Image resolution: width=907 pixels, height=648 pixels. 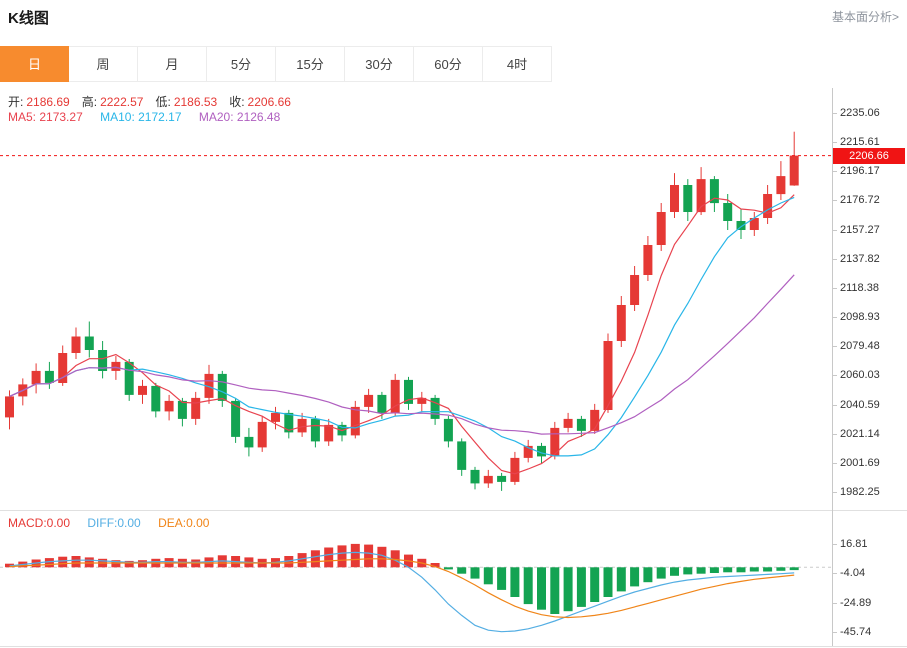 What do you see at coordinates (448, 64) in the screenshot?
I see `tab-60min: 60分` at bounding box center [448, 64].